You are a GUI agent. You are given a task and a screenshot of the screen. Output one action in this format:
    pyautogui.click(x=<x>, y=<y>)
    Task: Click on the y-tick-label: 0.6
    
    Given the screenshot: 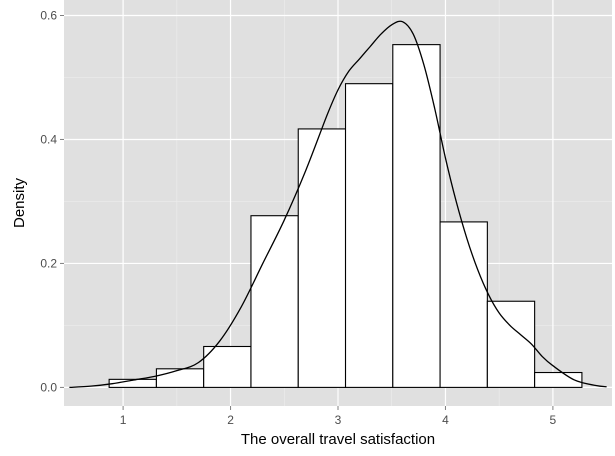 What is the action you would take?
    pyautogui.click(x=48, y=15)
    